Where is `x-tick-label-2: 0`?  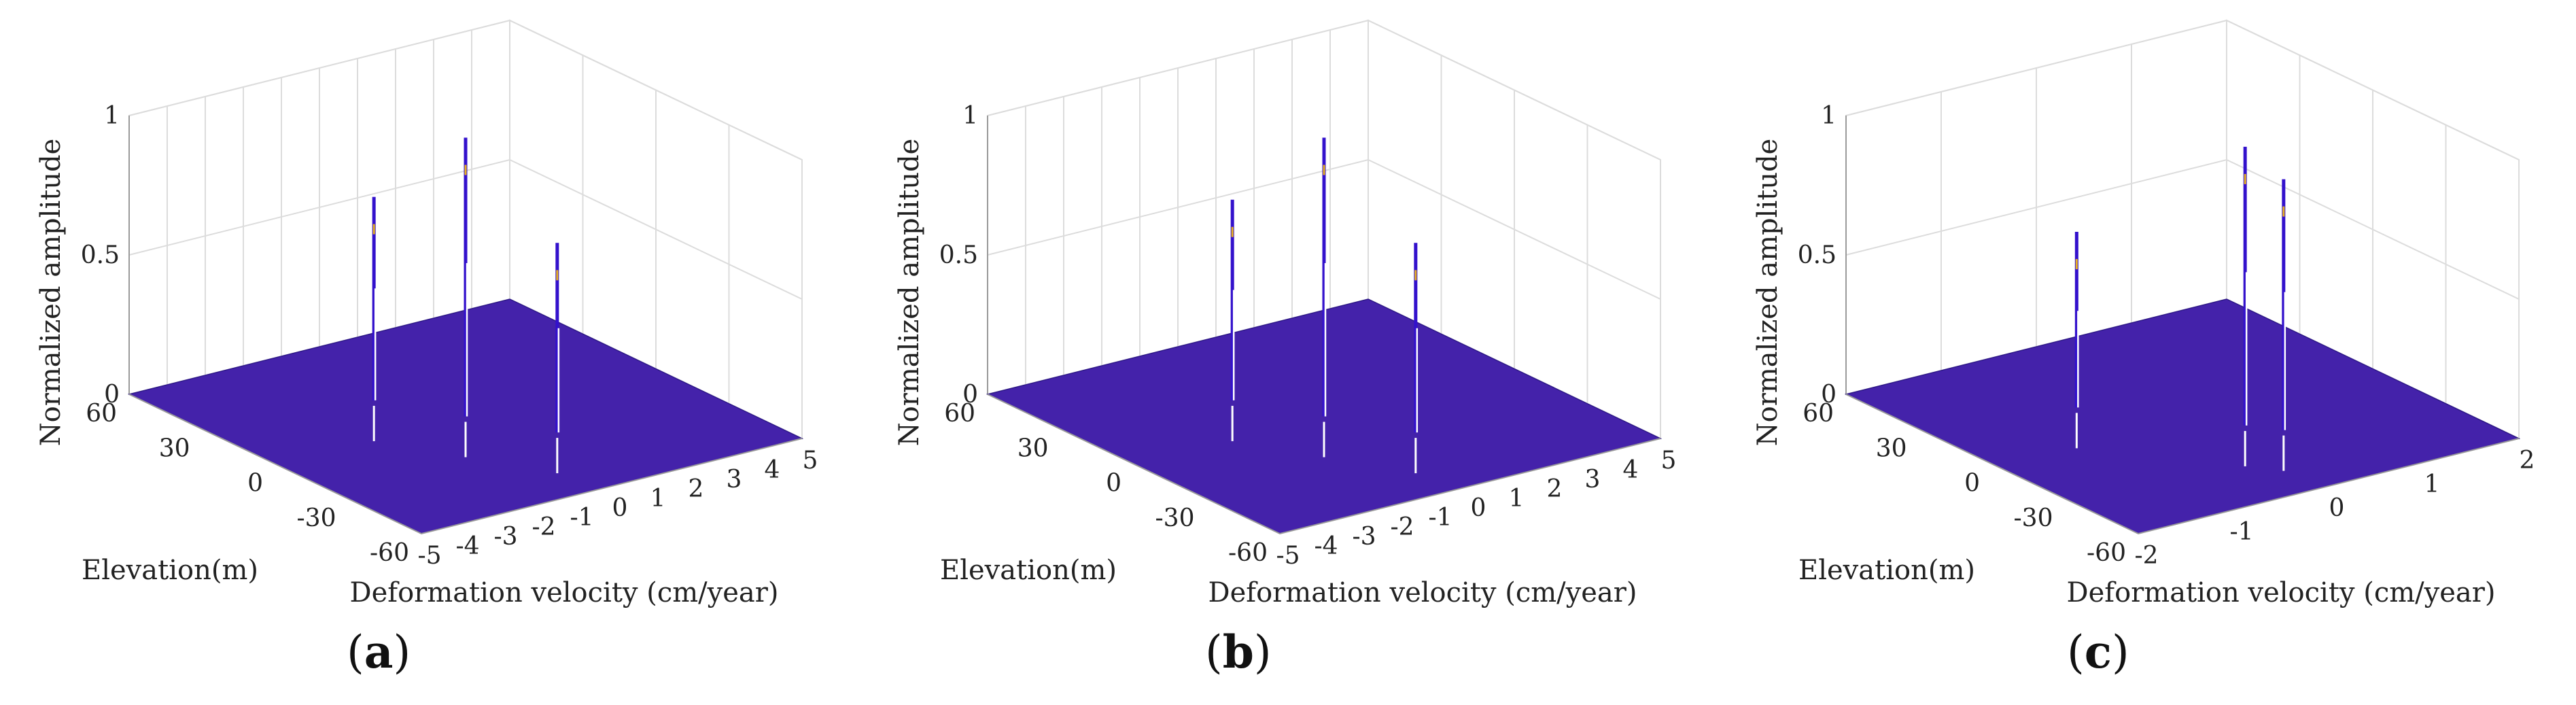 x-tick-label-2: 0 is located at coordinates (2337, 508).